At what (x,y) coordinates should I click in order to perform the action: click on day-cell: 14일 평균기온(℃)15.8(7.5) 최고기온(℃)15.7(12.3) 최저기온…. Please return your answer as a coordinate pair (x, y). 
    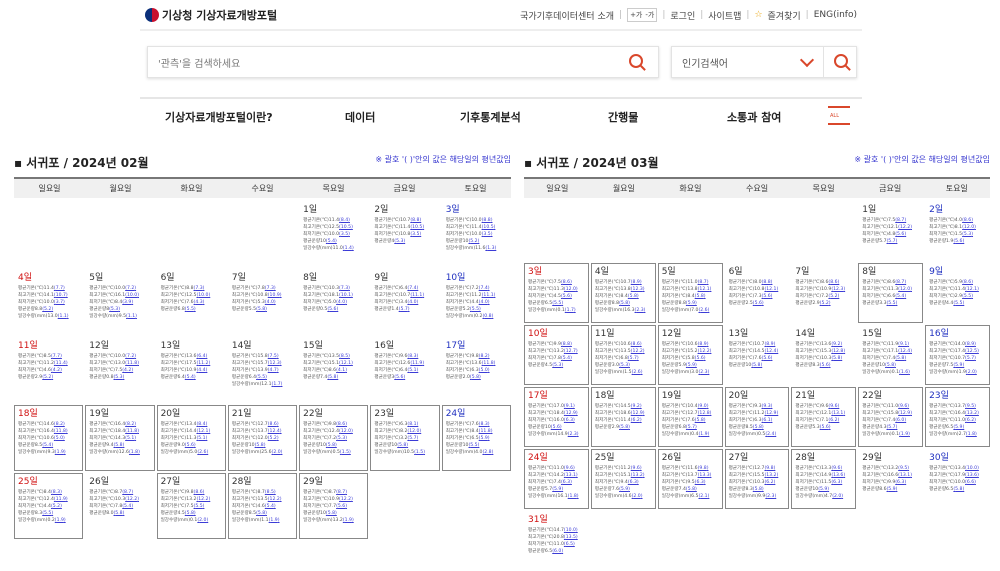
    Looking at the image, I should click on (262, 370).